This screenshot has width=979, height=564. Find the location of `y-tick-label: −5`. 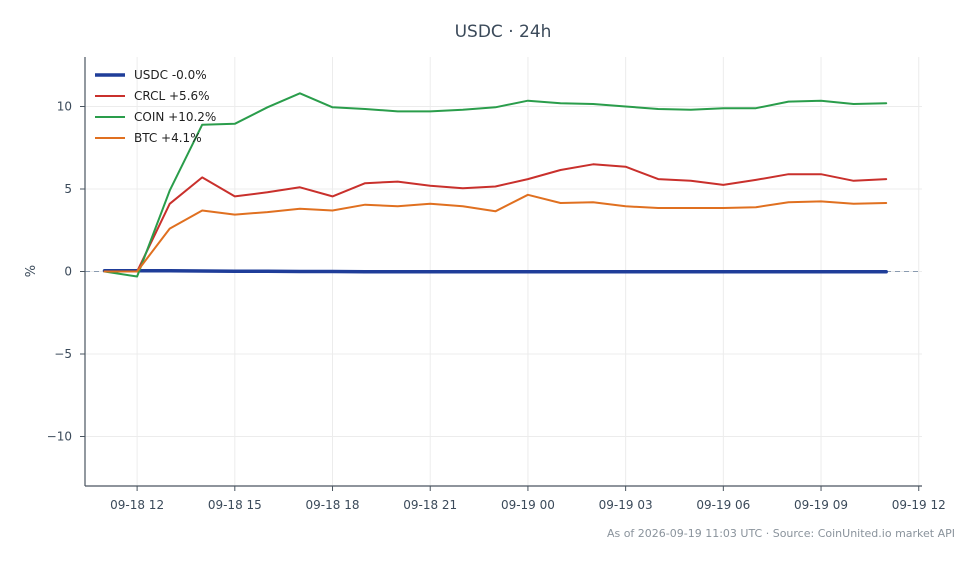

y-tick-label: −5 is located at coordinates (63, 354).